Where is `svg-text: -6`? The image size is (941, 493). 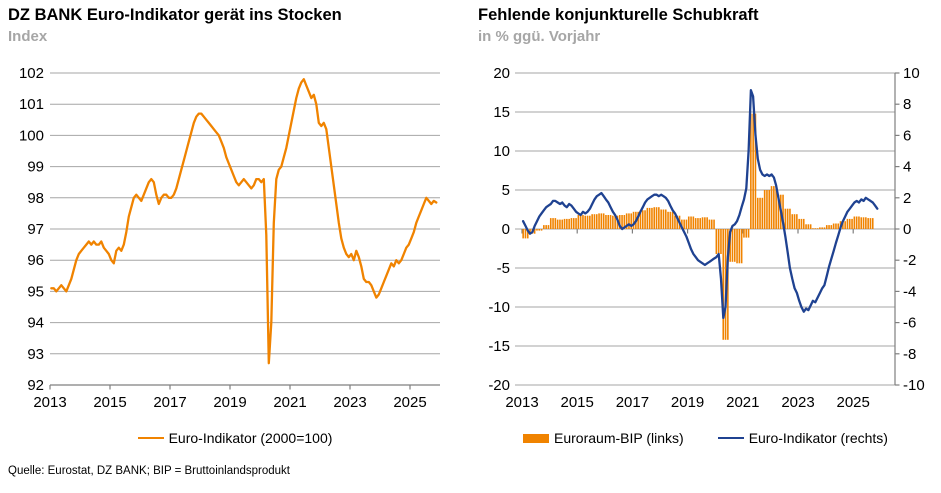 svg-text: -6 is located at coordinates (909, 323).